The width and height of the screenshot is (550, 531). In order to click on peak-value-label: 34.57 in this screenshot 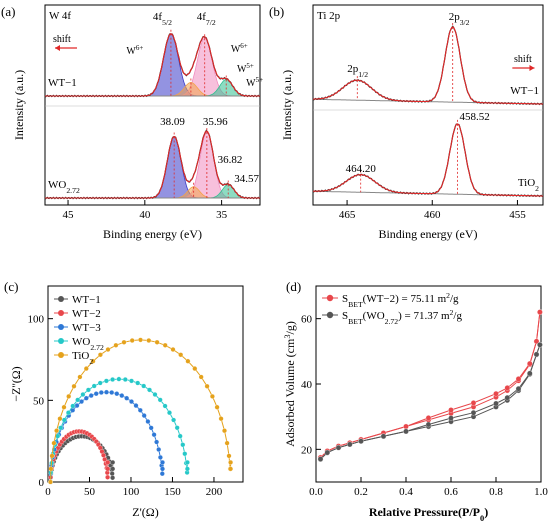, I will do `click(246, 179)`.